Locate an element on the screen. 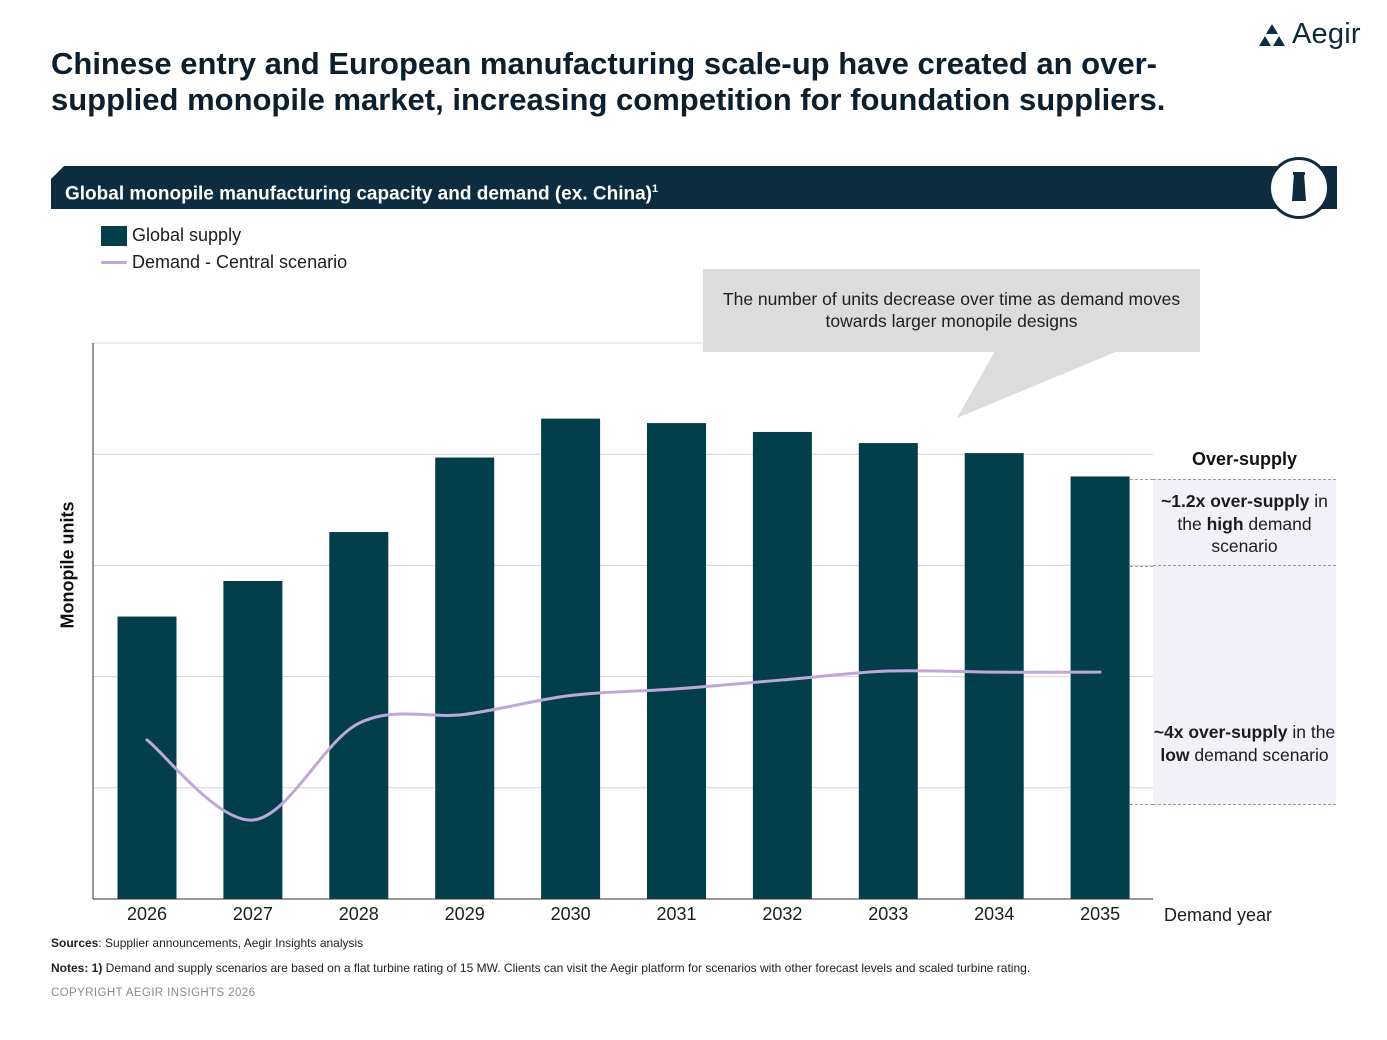  supply-bar-2031 is located at coordinates (676, 661).